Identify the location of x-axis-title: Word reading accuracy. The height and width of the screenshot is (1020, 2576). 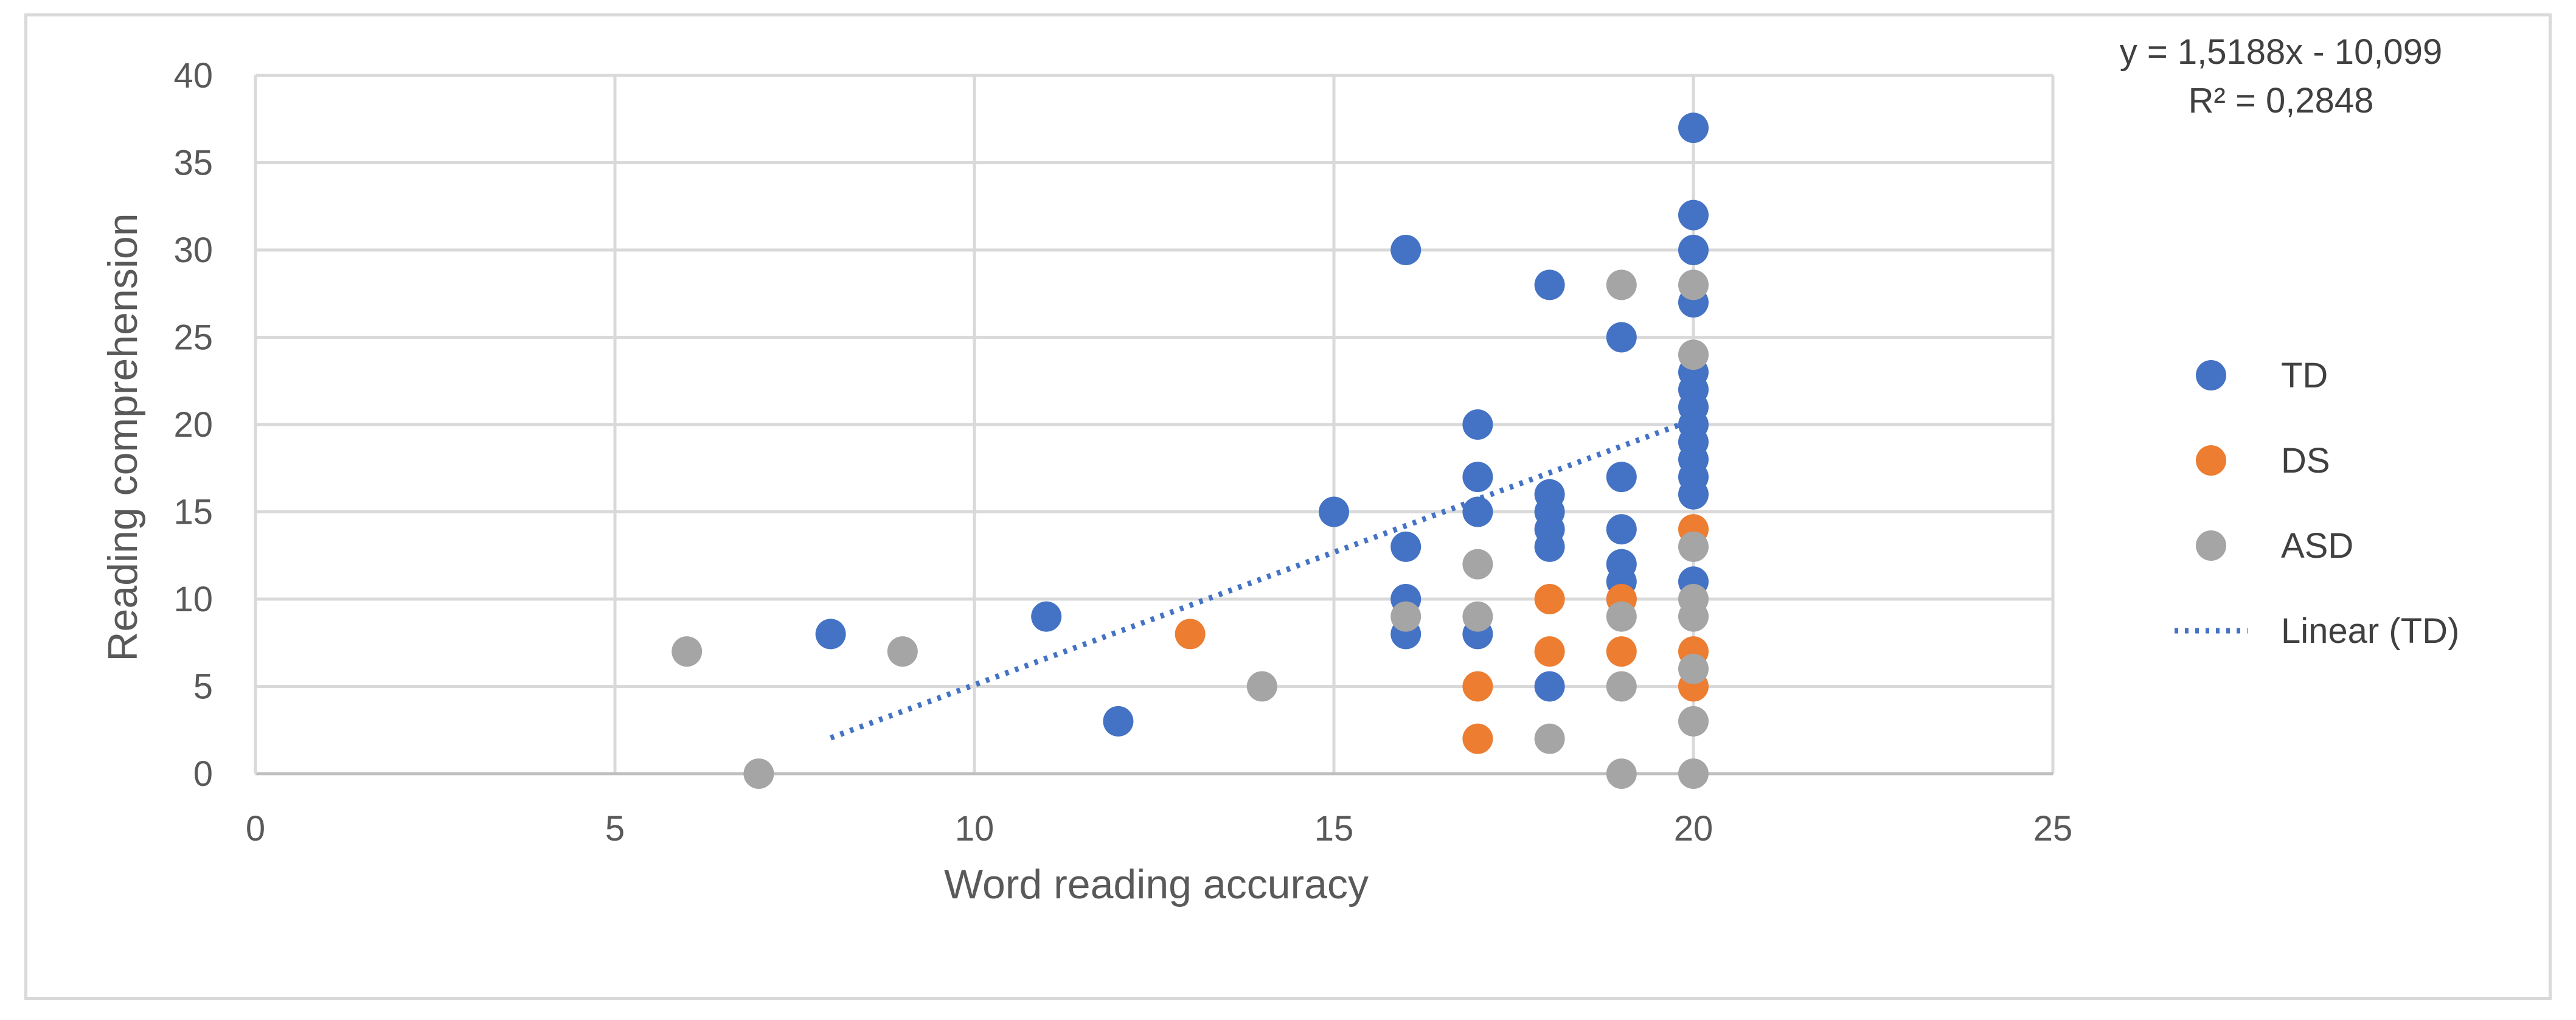
(1156, 884).